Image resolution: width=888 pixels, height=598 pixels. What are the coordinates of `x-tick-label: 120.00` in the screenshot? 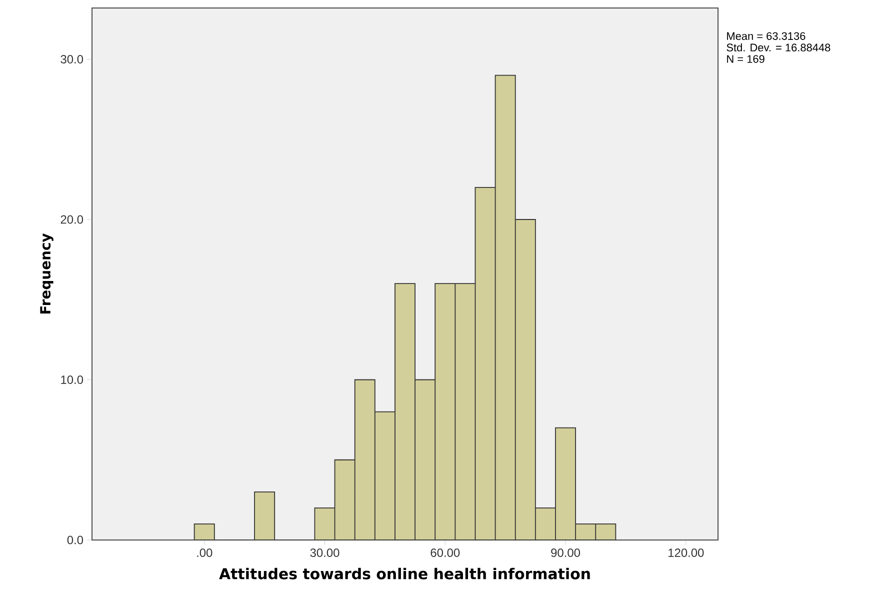 It's located at (686, 552).